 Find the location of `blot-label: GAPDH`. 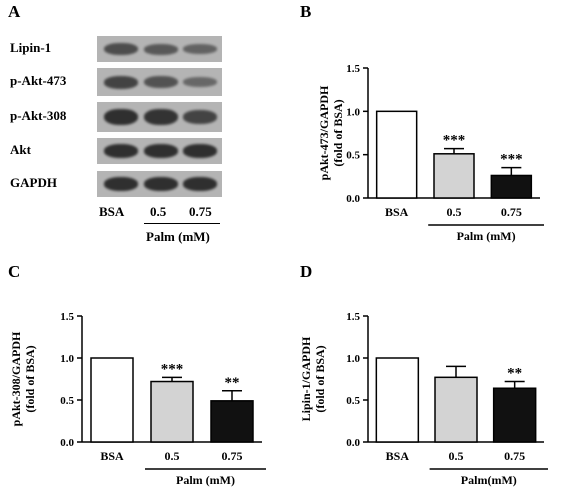

blot-label: GAPDH is located at coordinates (33, 182).